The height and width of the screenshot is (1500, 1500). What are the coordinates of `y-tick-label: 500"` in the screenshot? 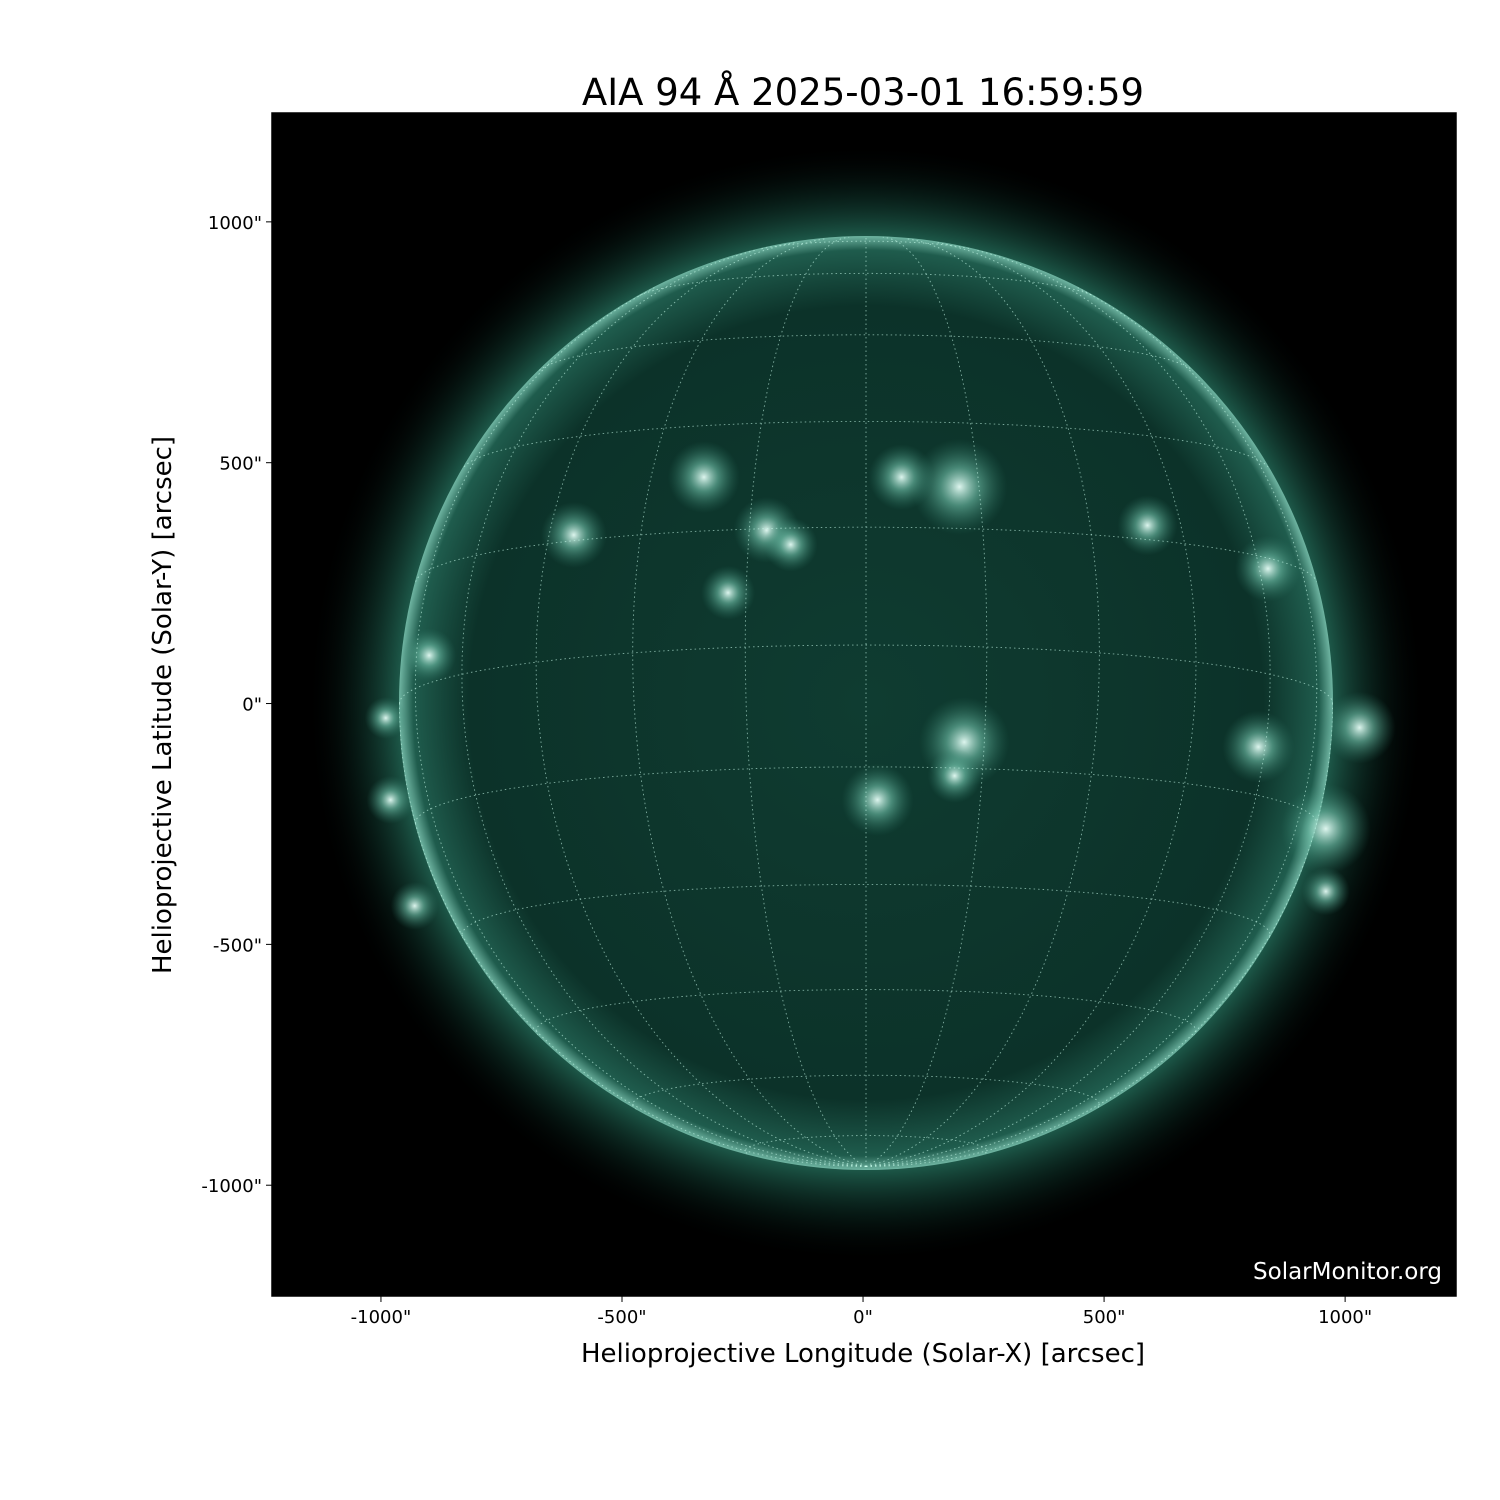 It's located at (240, 464).